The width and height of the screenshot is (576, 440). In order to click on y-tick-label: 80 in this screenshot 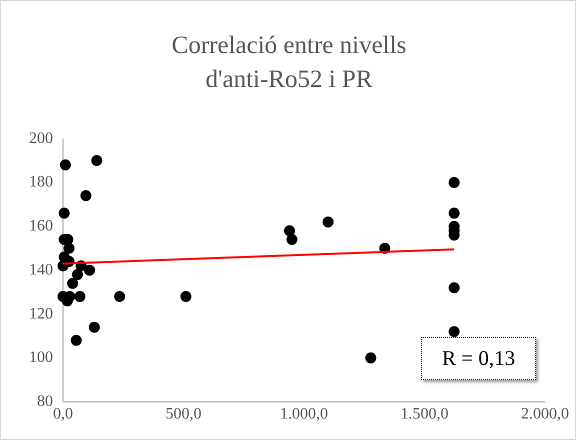, I will do `click(45, 401)`.